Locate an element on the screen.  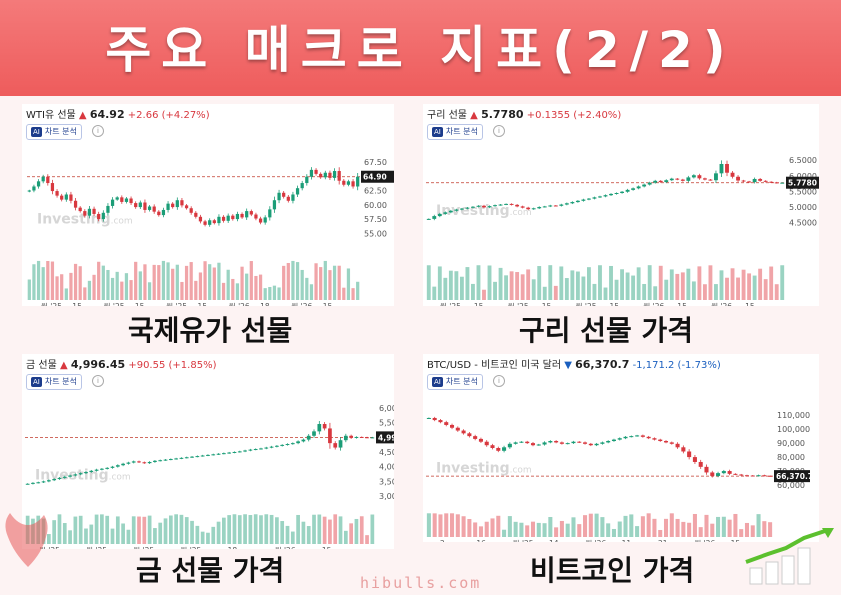
watermark: Investing.com is located at coordinates (484, 211).